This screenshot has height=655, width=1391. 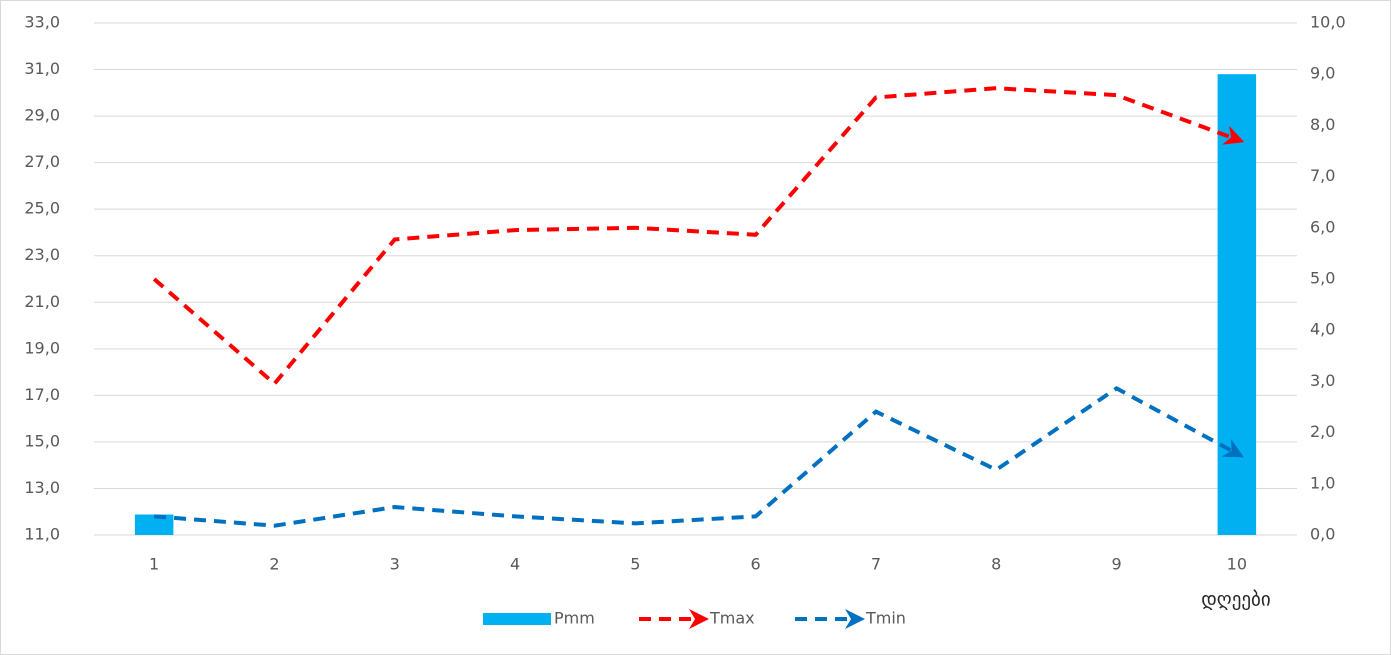 I want to click on x-tick-label: 3, so click(x=395, y=564).